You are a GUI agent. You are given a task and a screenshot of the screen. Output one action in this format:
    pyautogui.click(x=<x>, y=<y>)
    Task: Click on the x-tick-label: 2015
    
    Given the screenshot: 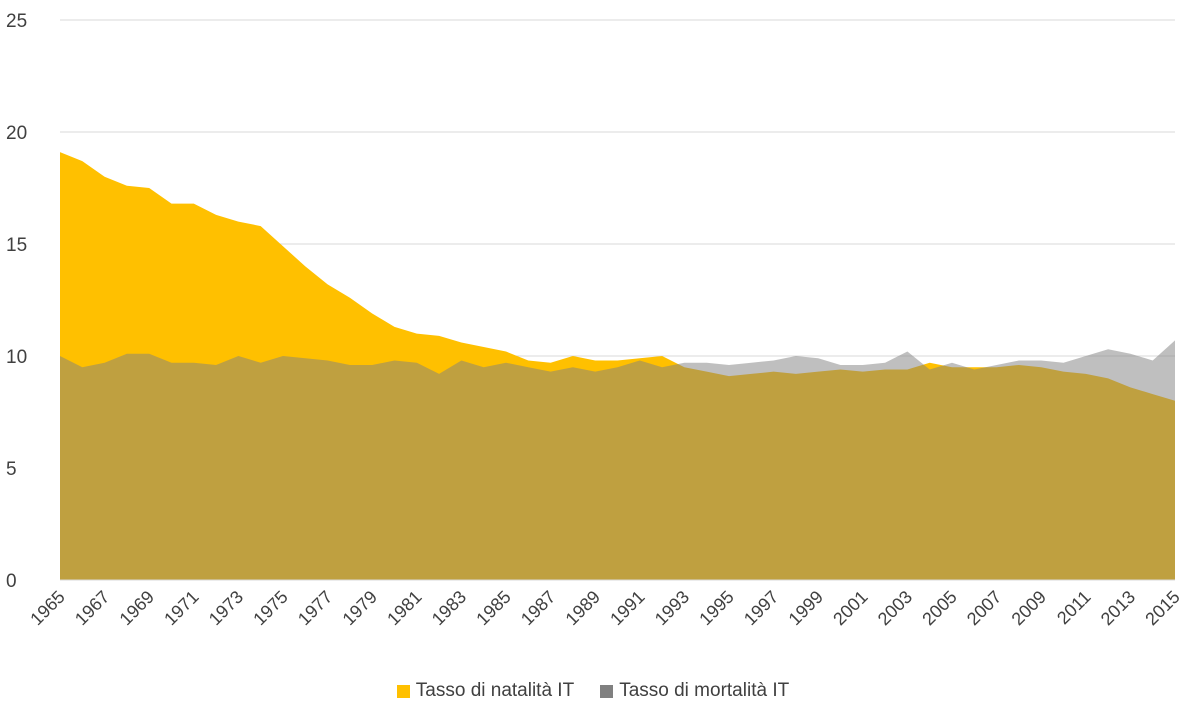 What is the action you would take?
    pyautogui.click(x=1162, y=608)
    